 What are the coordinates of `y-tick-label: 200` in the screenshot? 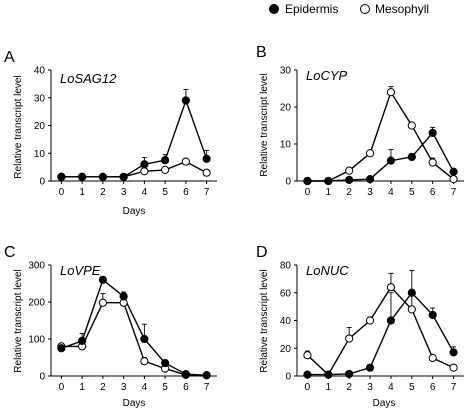 It's located at (36, 303).